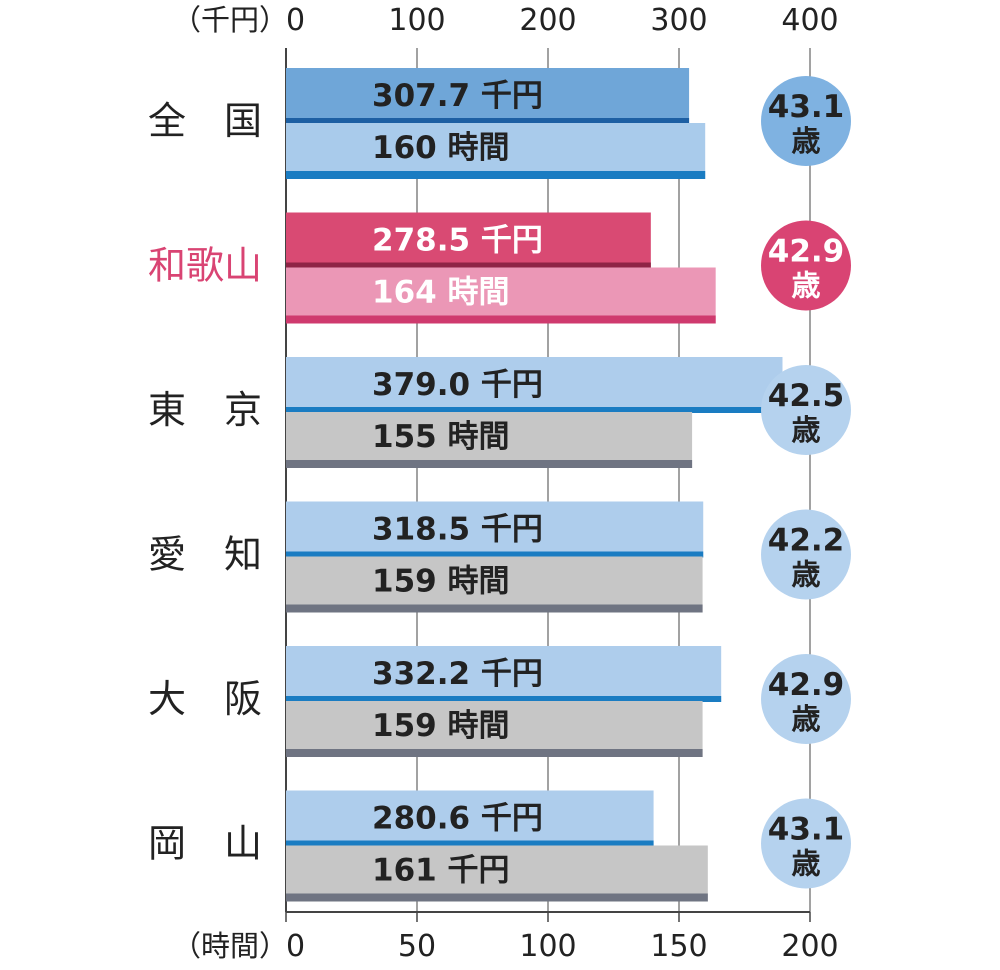  Describe the element at coordinates (547, 20) in the screenshot. I see `top-tick-label: 200` at that location.